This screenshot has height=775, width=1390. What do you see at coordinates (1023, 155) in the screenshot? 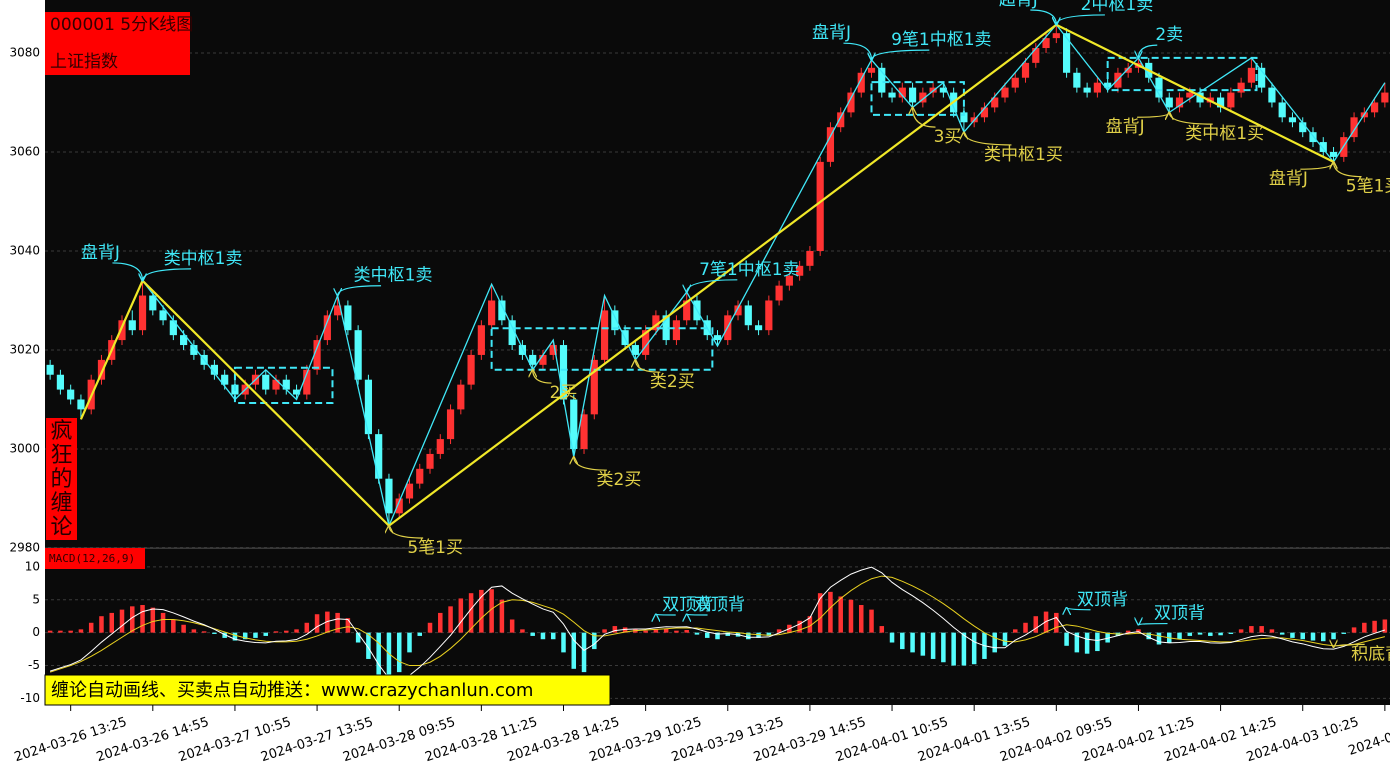
I see `annotation: 类中枢1买` at bounding box center [1023, 155].